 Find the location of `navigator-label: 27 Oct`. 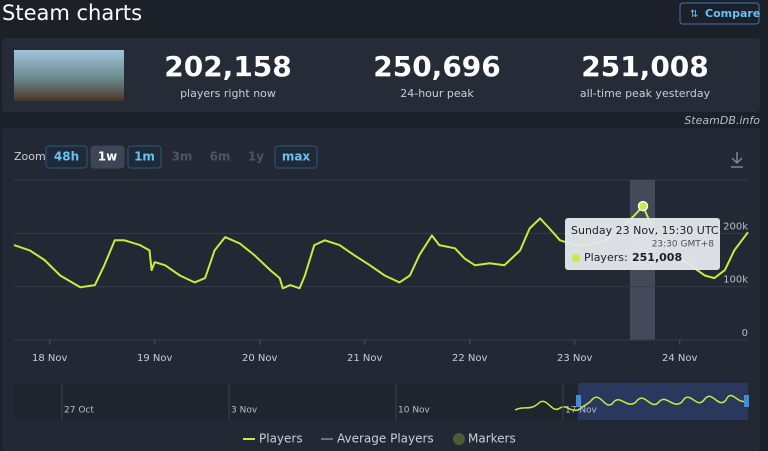

navigator-label: 27 Oct is located at coordinates (79, 411).